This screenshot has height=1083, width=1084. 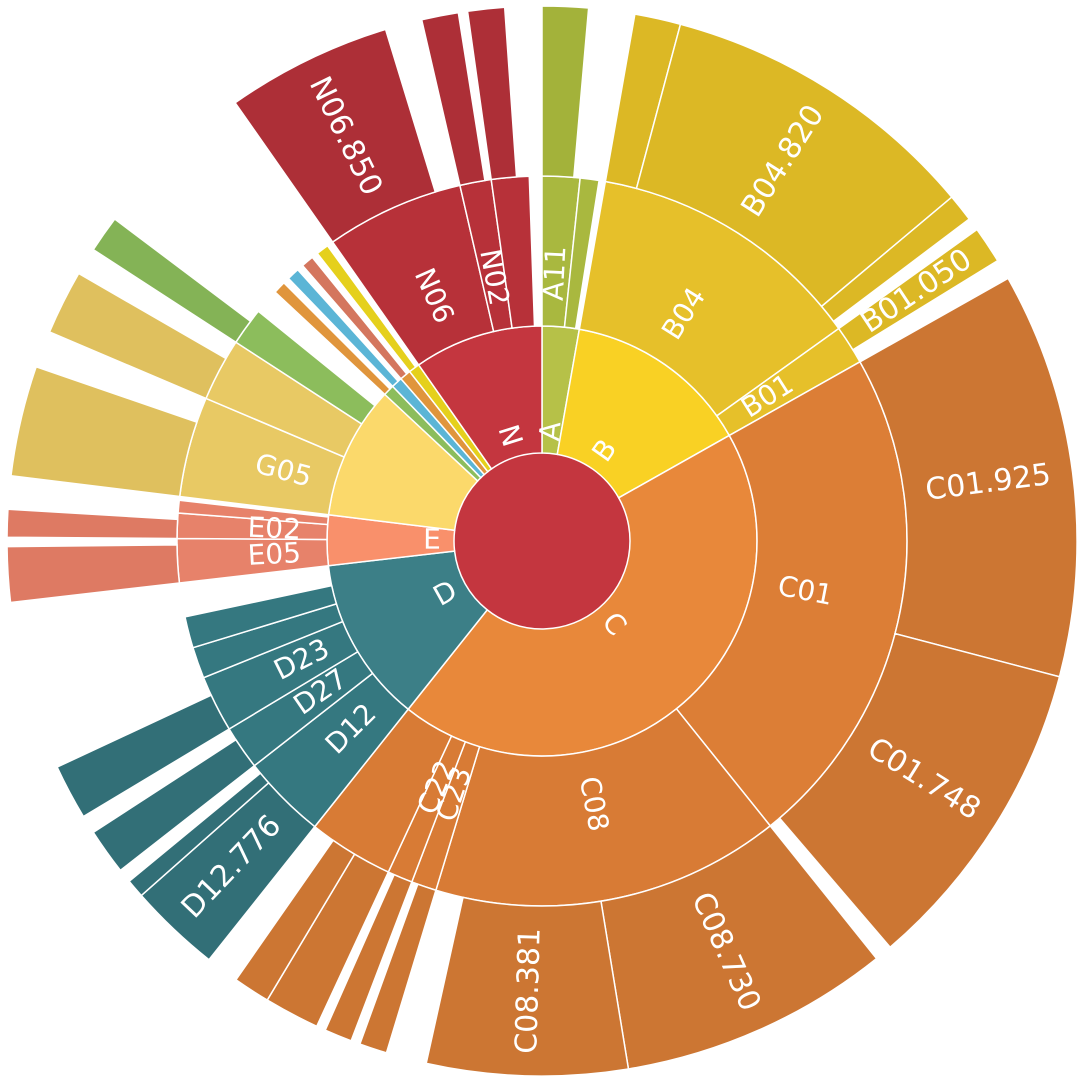 What do you see at coordinates (274, 528) in the screenshot?
I see `segment-label: E02` at bounding box center [274, 528].